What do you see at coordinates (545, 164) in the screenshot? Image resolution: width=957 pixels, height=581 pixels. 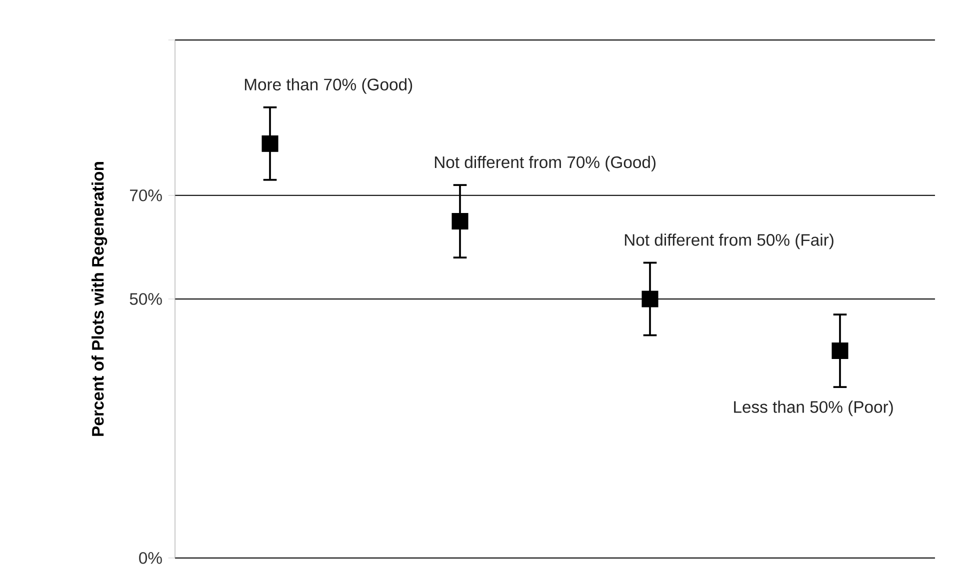 I see `annotation: Not different from 70% (Good)` at bounding box center [545, 164].